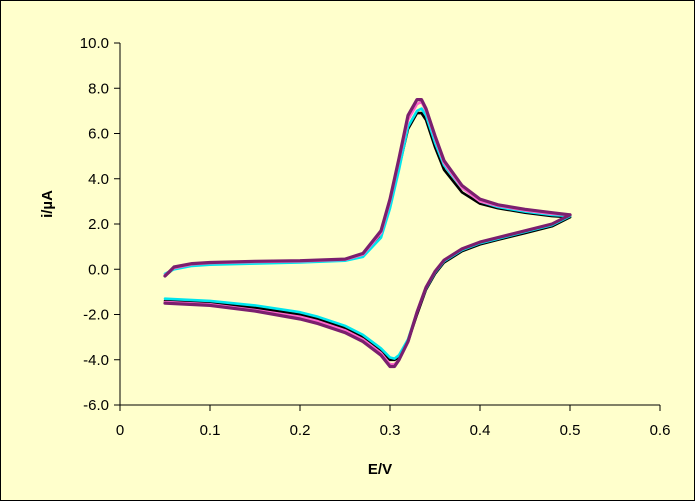  What do you see at coordinates (96, 405) in the screenshot?
I see `y-tick-label: -6.0` at bounding box center [96, 405].